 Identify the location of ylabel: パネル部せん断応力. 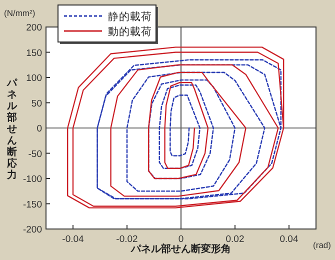
(12, 129).